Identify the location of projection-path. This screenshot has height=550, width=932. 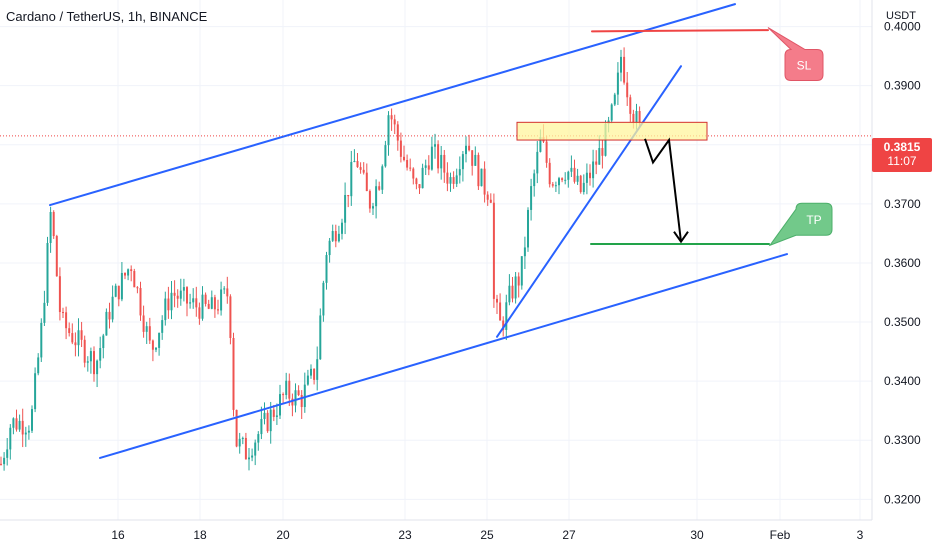
(663, 189).